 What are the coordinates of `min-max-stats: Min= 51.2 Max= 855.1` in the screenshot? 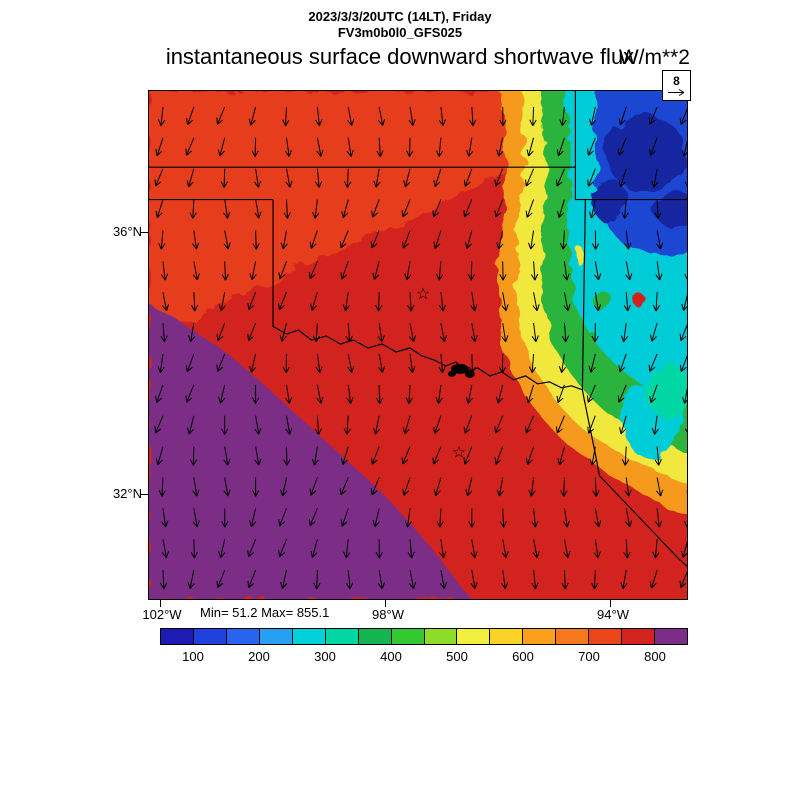 It's located at (265, 612).